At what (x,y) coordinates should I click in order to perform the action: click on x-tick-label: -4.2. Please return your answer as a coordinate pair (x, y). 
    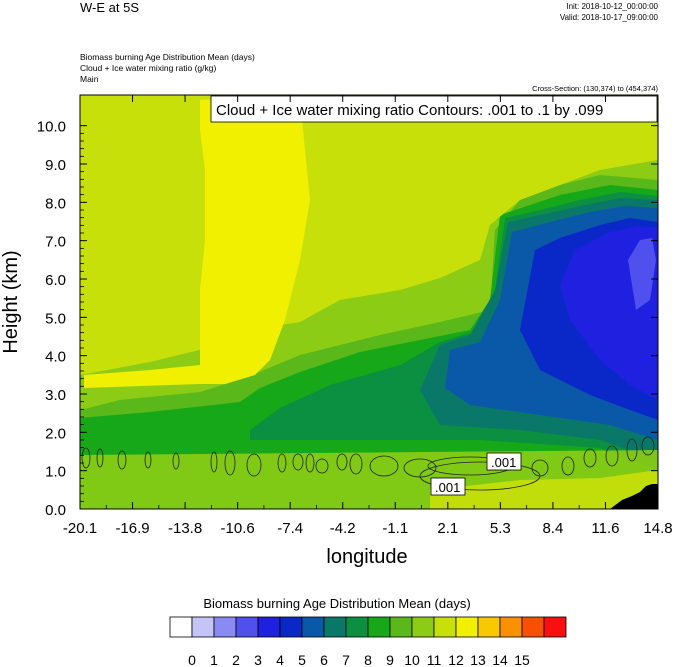
    Looking at the image, I should click on (343, 528).